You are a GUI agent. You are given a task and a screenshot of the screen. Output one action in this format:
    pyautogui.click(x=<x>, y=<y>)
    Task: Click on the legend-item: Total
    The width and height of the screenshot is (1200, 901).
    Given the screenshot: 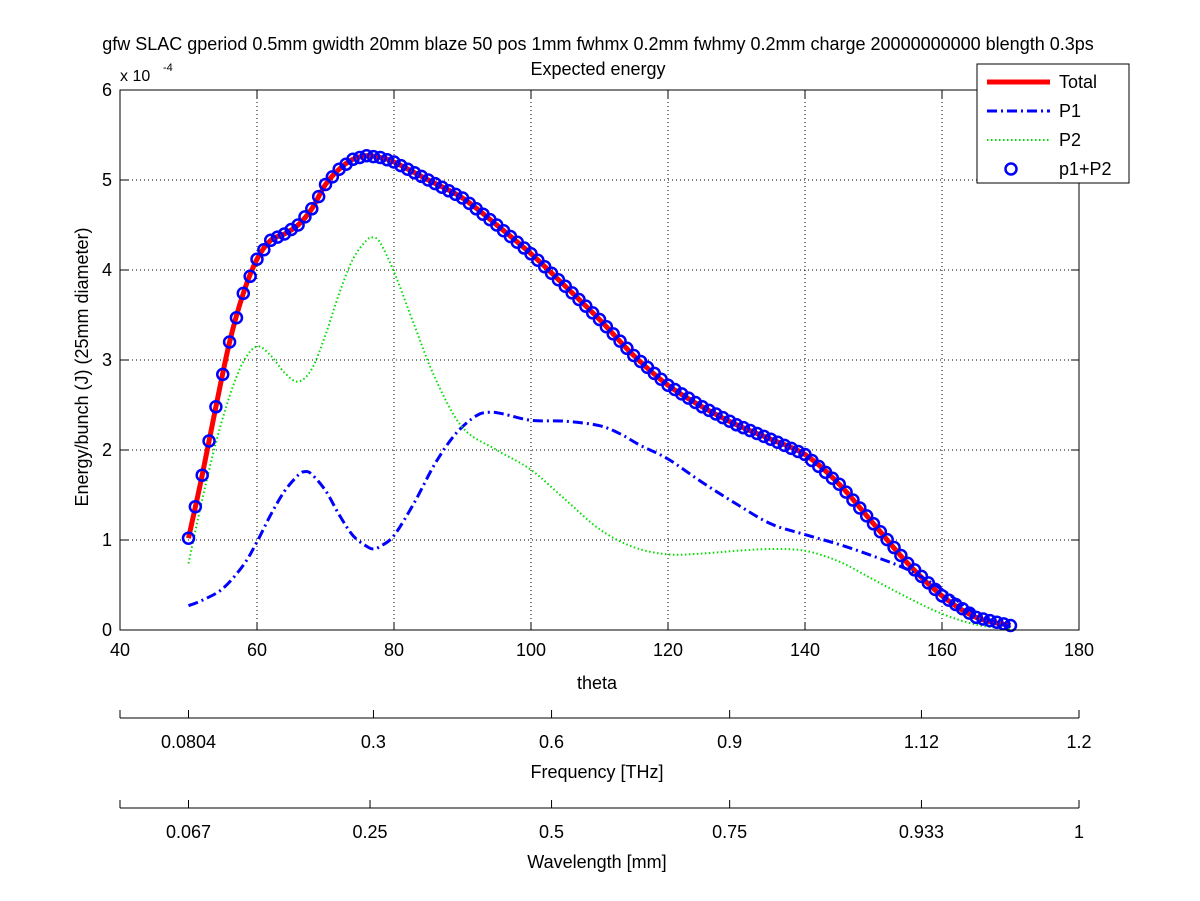 What is the action you would take?
    pyautogui.click(x=1042, y=82)
    